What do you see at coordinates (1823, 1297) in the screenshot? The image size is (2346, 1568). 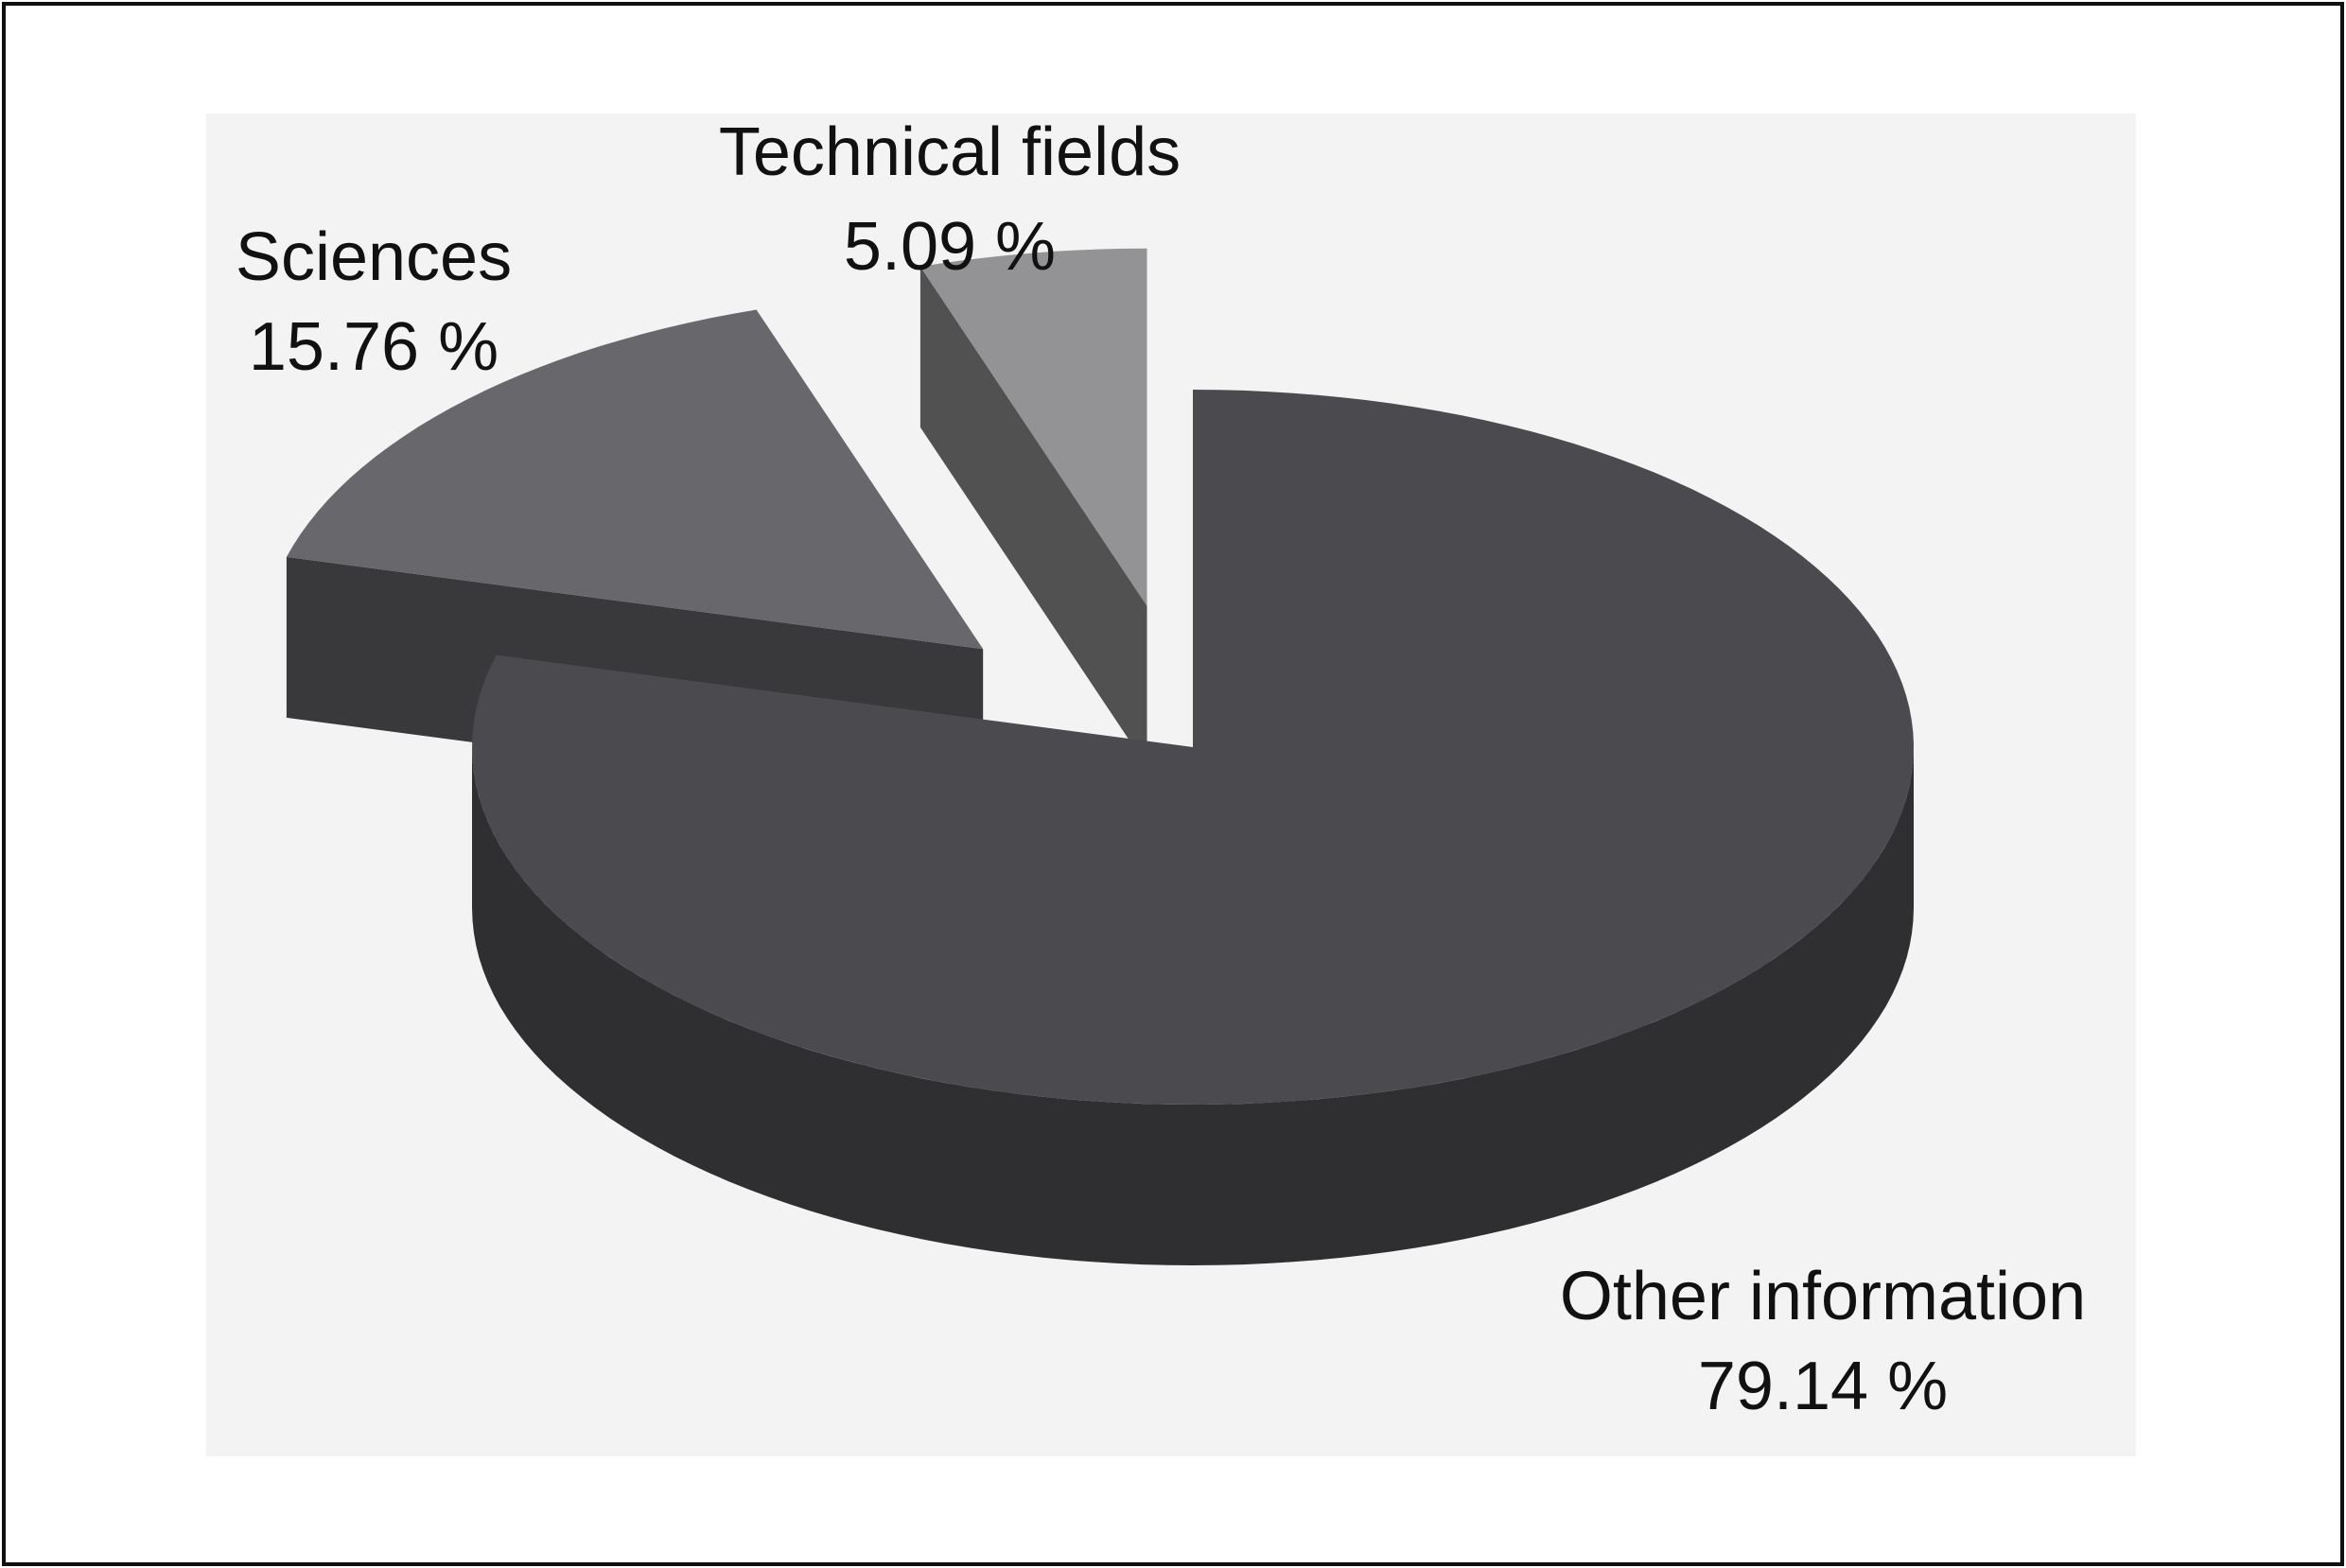 I see `slice-label: Other information` at bounding box center [1823, 1297].